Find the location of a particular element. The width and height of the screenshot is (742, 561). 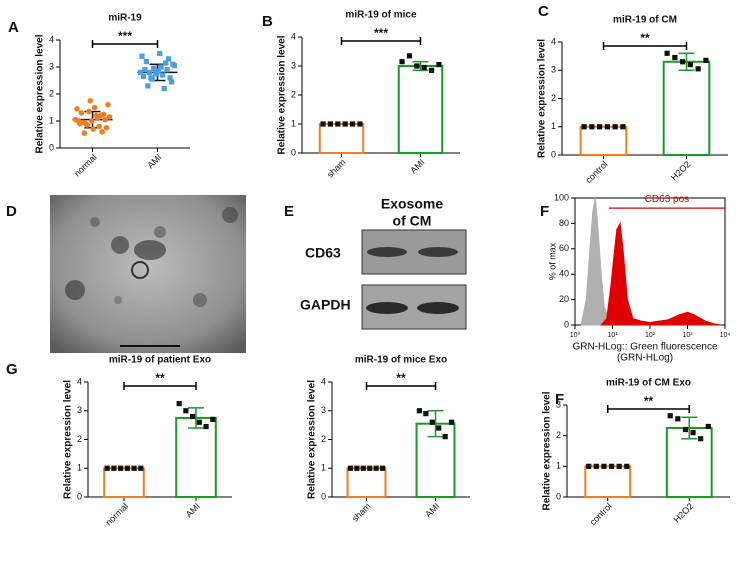

y-axis-label: % of max is located at coordinates (552, 261).